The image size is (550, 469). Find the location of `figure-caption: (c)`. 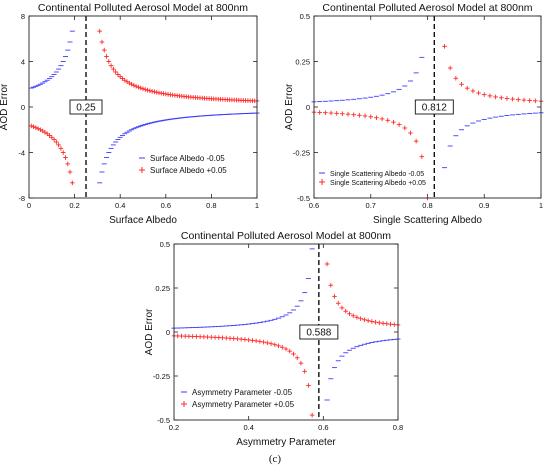

figure-caption: (c) is located at coordinates (275, 459).